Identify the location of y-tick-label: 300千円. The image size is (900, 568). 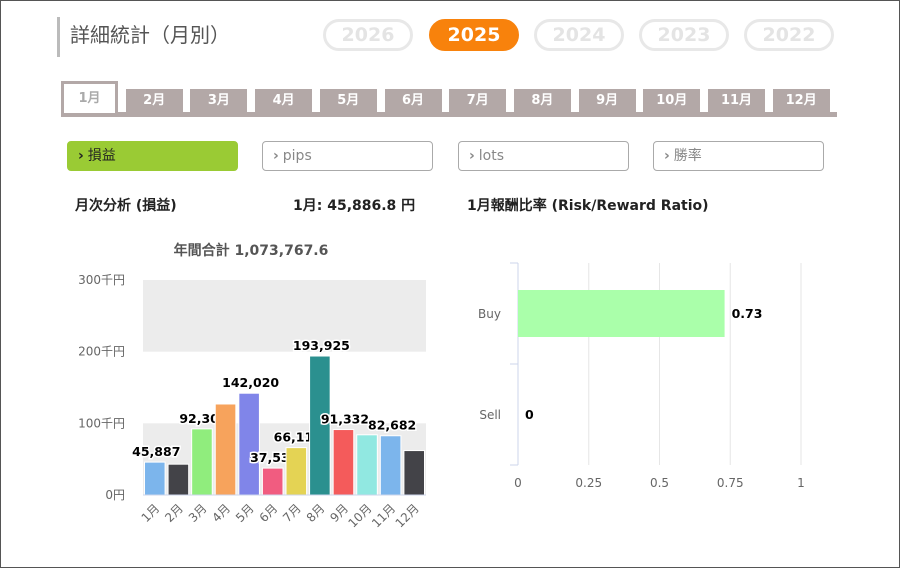
(101, 280).